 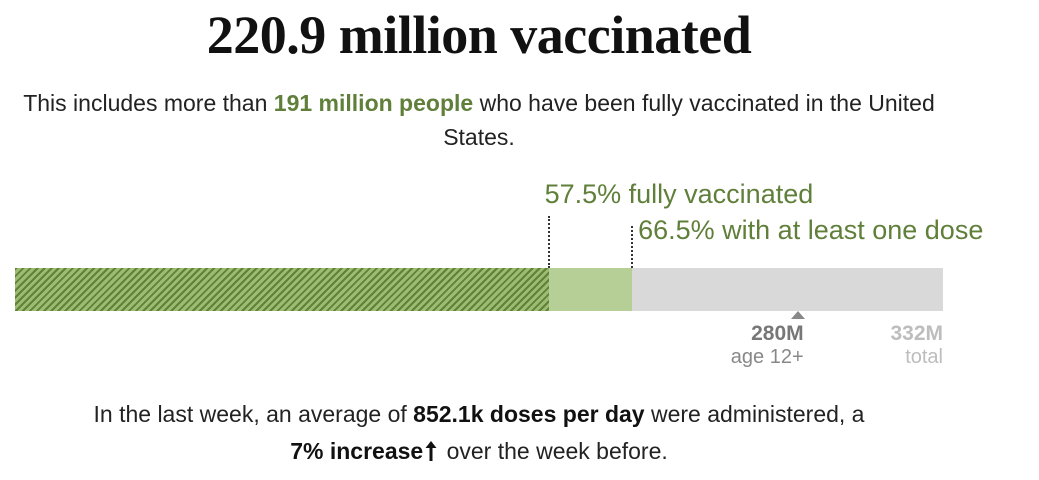 I want to click on page-title: 220.9 million vaccinated, so click(x=479, y=35).